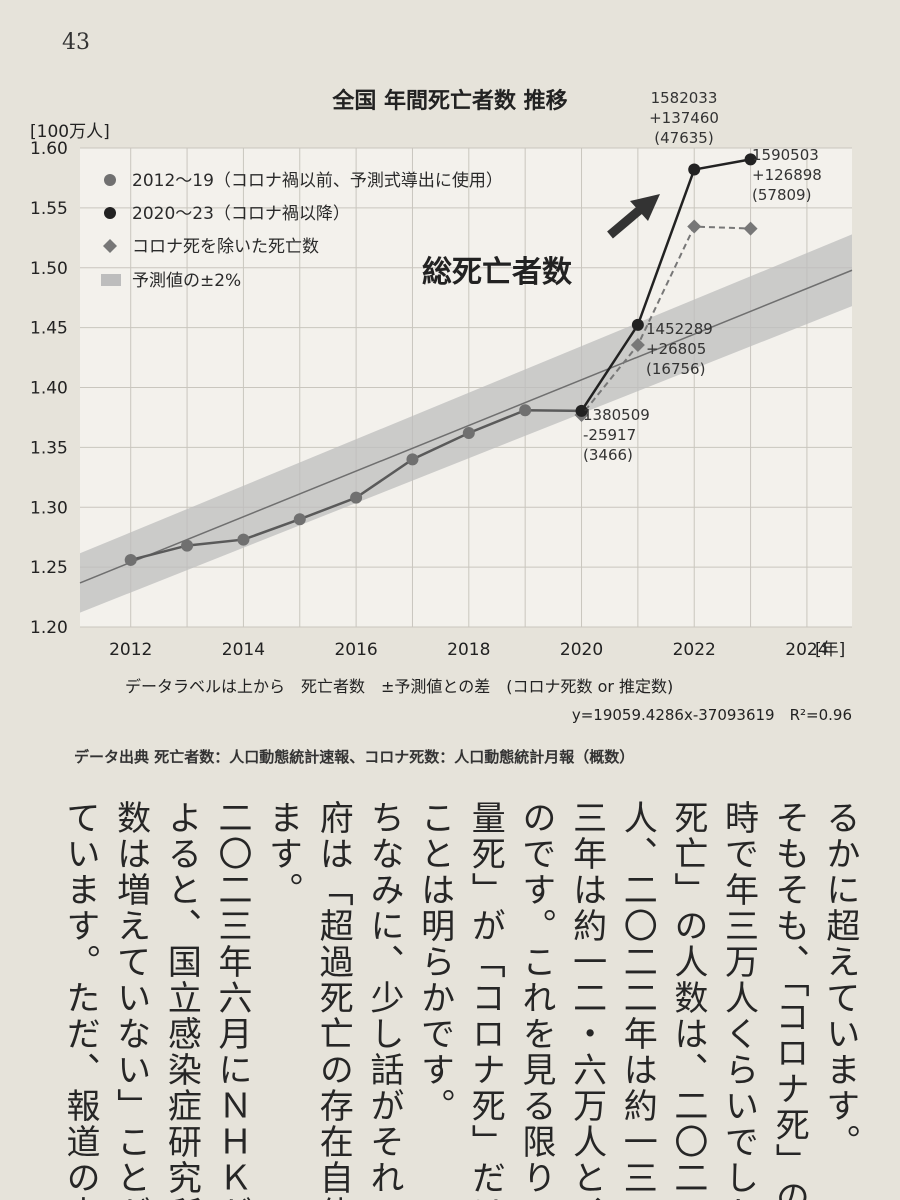  Describe the element at coordinates (49, 209) in the screenshot. I see `y-tick-label: 1.55` at that location.